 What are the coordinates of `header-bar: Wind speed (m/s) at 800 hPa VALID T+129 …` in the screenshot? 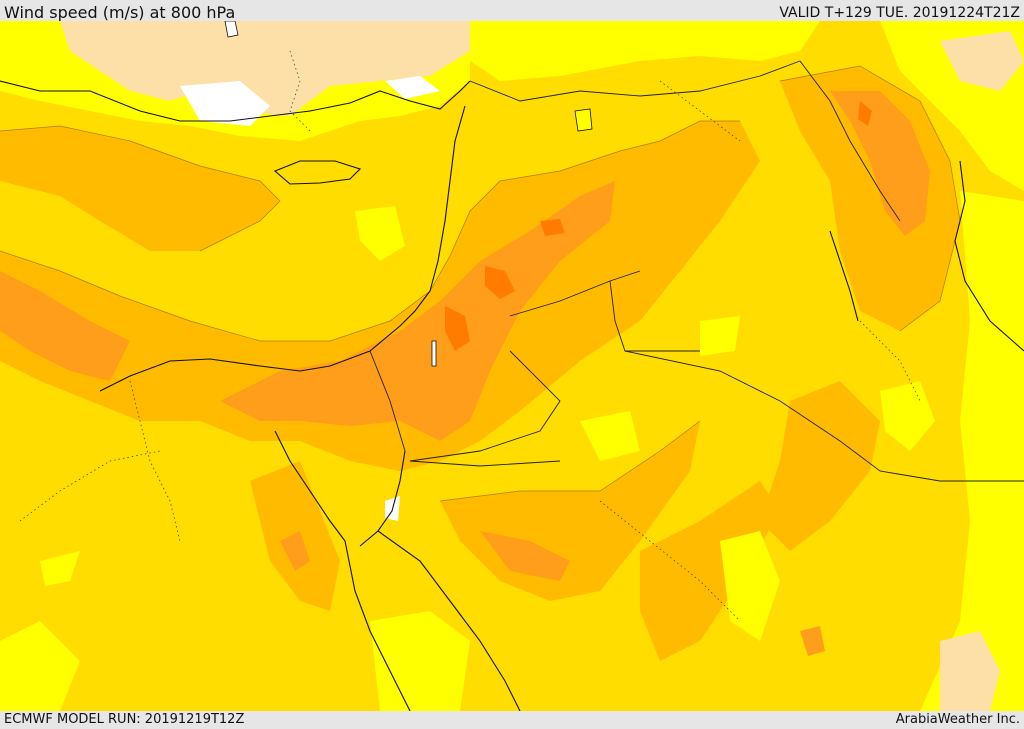 It's located at (512, 11).